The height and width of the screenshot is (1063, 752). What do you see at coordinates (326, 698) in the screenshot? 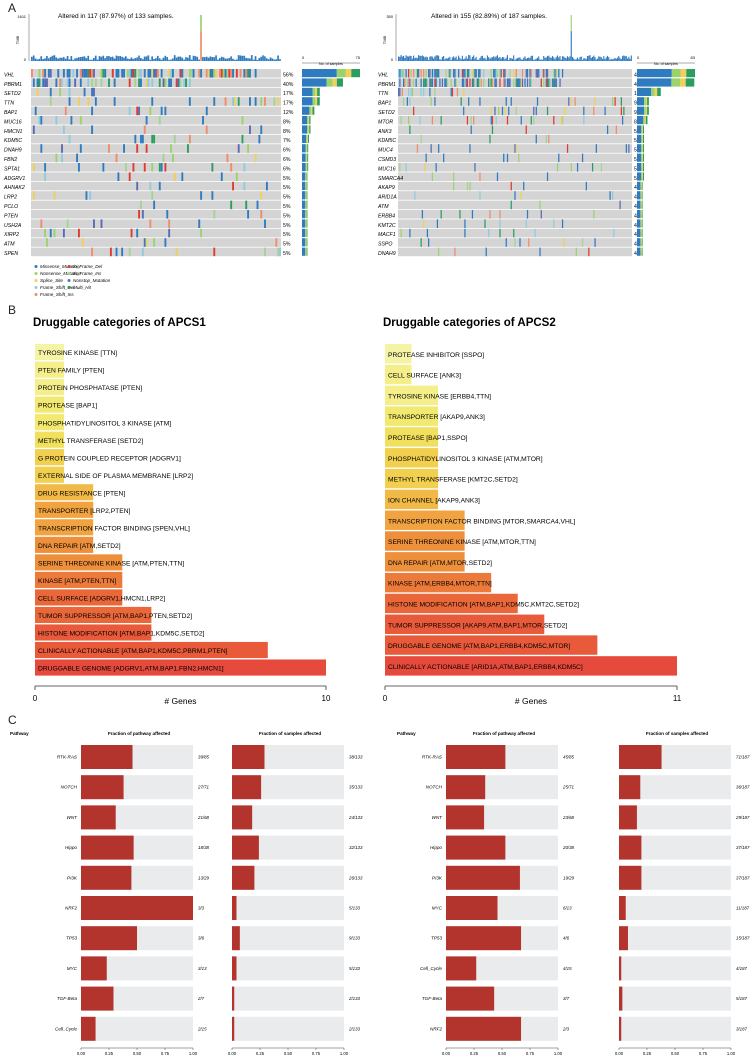
I see `x-tick-label: 10` at bounding box center [326, 698].